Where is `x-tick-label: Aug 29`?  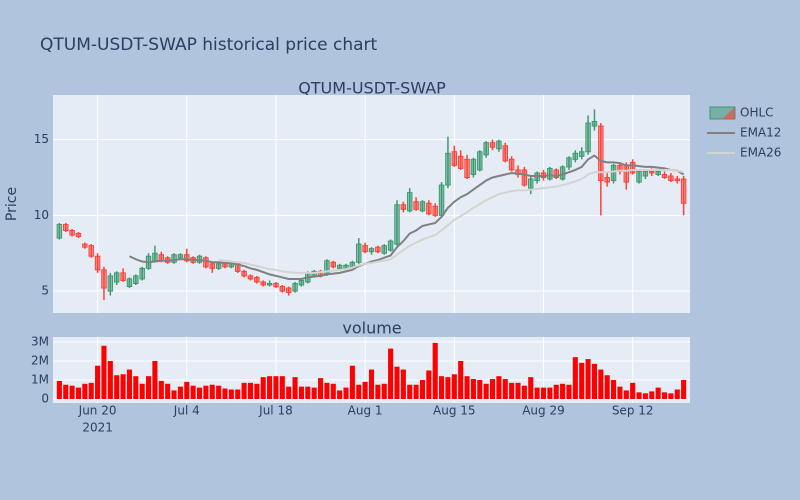
x-tick-label: Aug 29 is located at coordinates (543, 411).